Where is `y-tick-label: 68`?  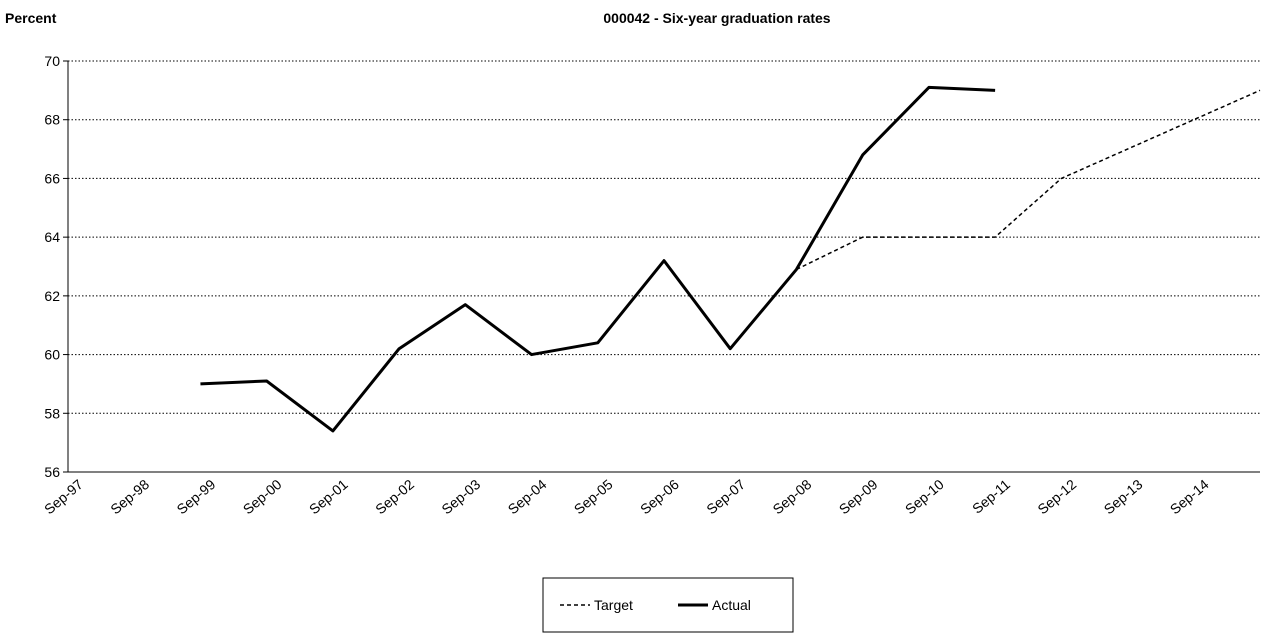
y-tick-label: 68 is located at coordinates (52, 120).